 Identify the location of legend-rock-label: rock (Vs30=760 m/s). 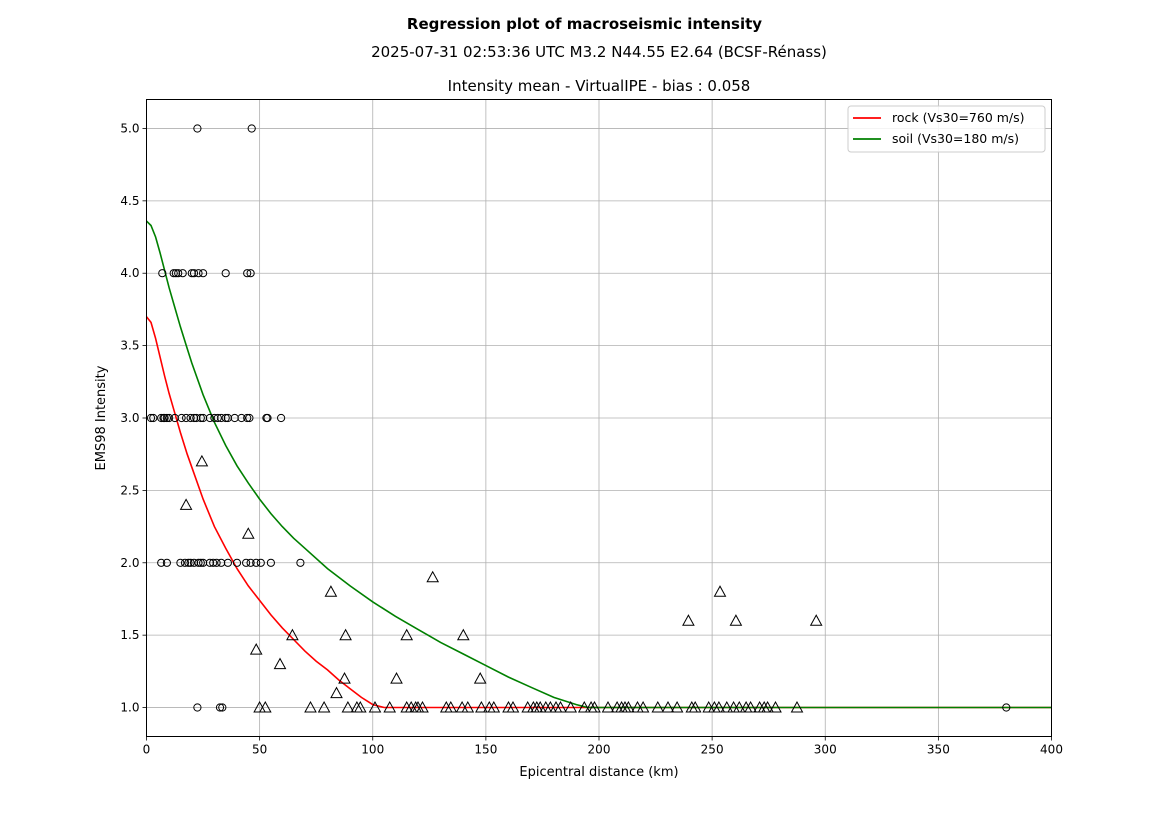
(958, 117).